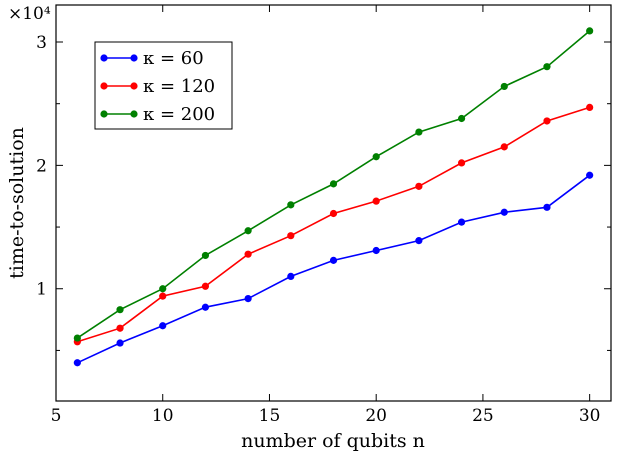  I want to click on x-tick-label: 15, so click(270, 416).